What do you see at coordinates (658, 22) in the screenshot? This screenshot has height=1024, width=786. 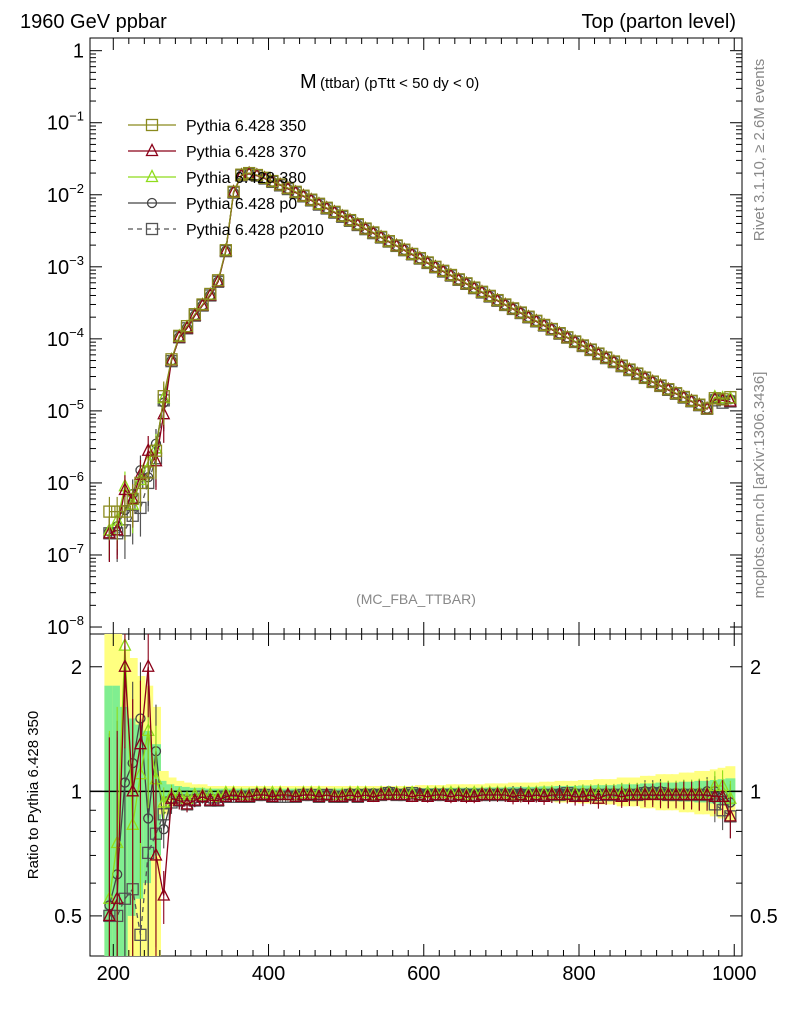 I see `header-right: Top (parton level)` at bounding box center [658, 22].